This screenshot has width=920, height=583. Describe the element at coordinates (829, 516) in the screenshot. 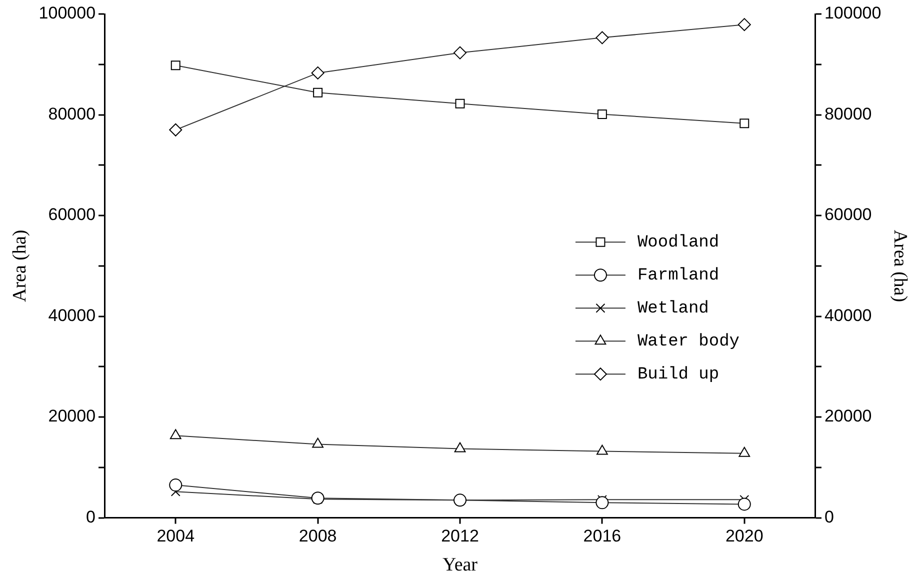

I see `y2-tick-label: 0` at that location.